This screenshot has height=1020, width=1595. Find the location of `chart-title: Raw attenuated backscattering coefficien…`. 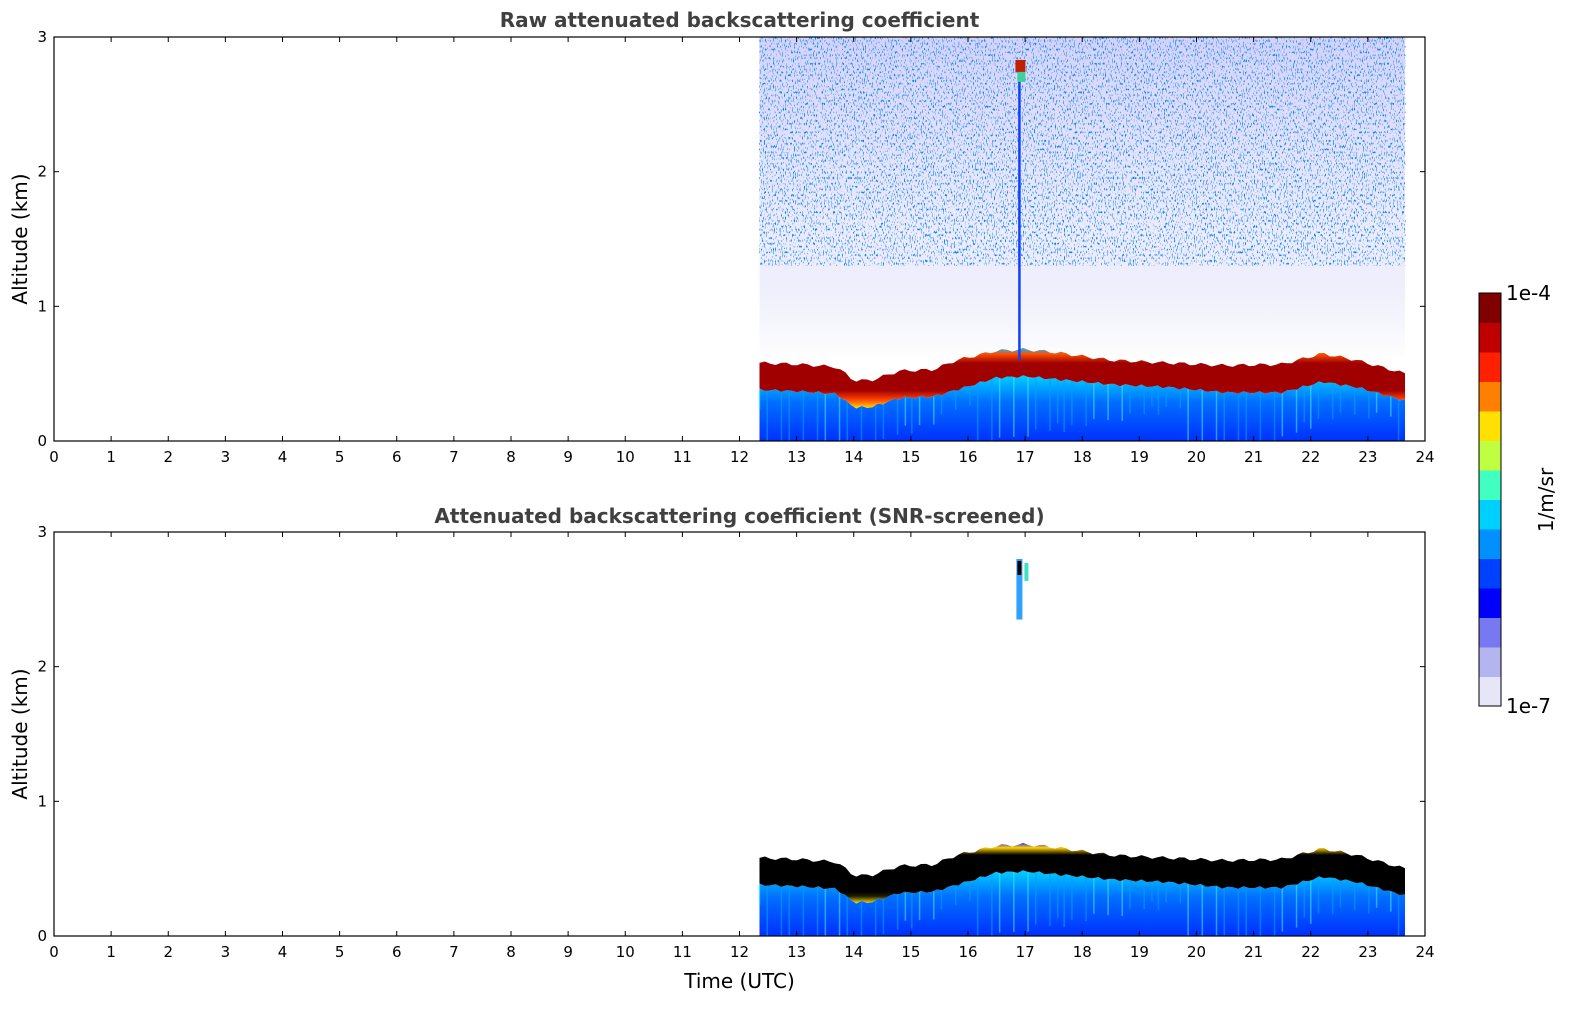

chart-title: Raw attenuated backscattering coefficien… is located at coordinates (740, 20).